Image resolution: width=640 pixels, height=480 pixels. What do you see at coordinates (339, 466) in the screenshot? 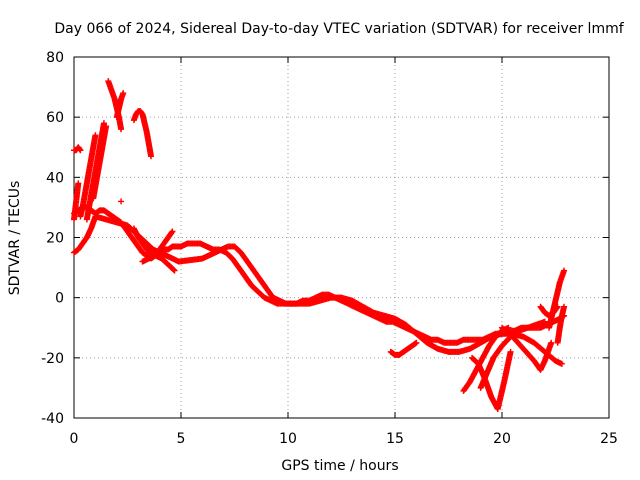
I see `x-axis-label: GPS time / hours` at bounding box center [339, 466].